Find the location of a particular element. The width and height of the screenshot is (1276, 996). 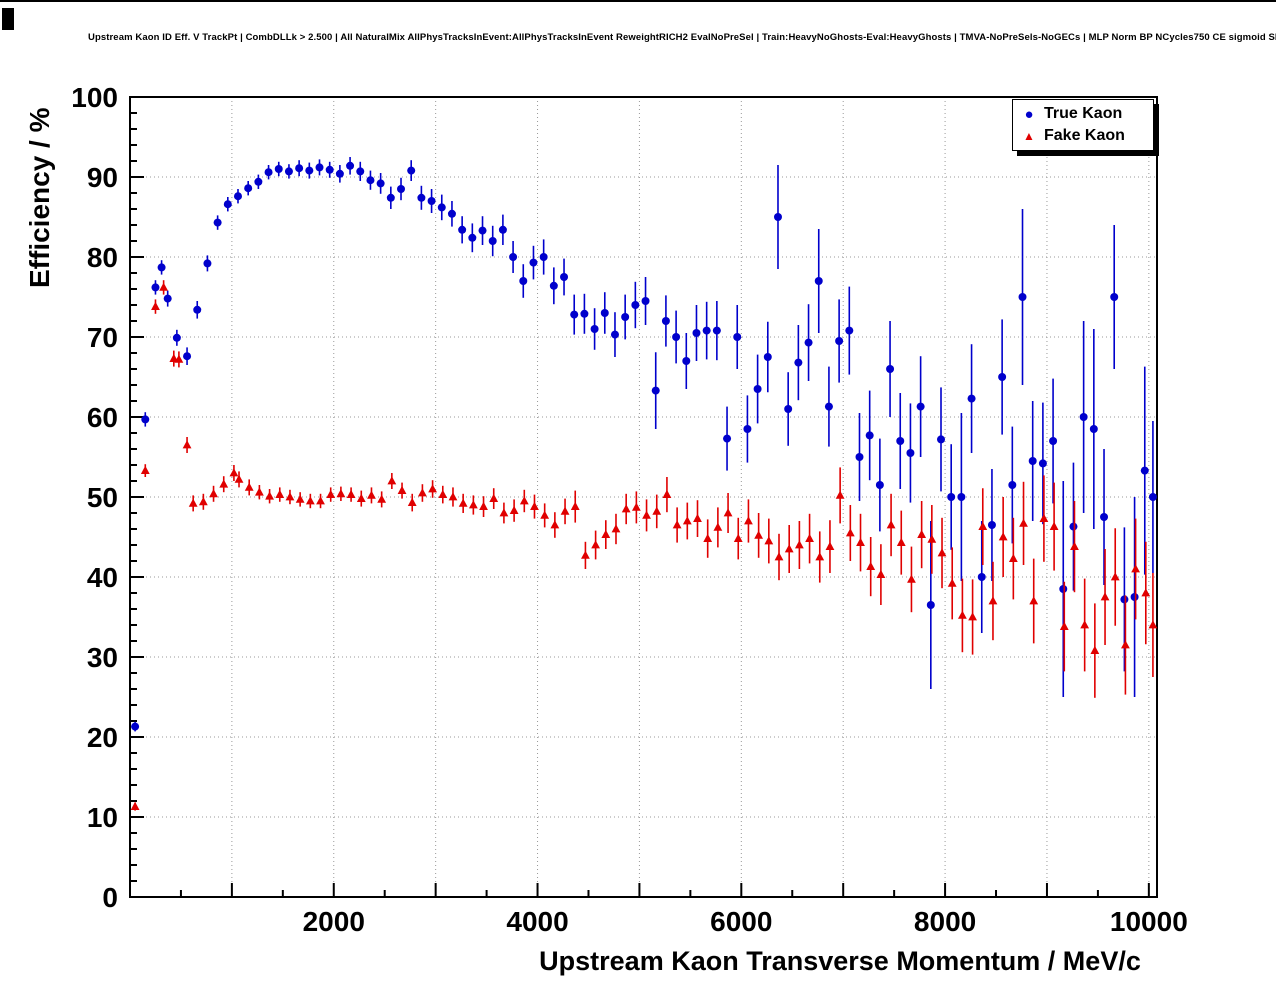

top-left-marker is located at coordinates (8, 19).